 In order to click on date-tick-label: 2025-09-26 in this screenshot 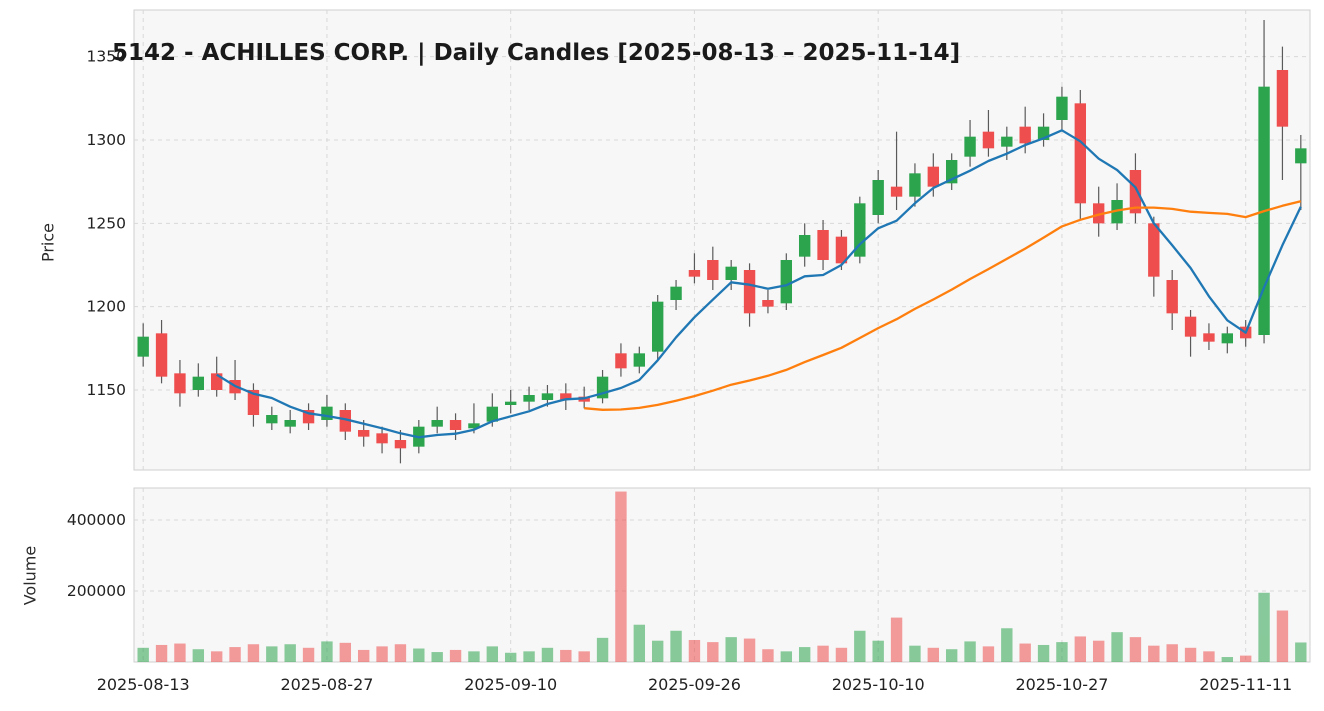, I will do `click(694, 684)`.